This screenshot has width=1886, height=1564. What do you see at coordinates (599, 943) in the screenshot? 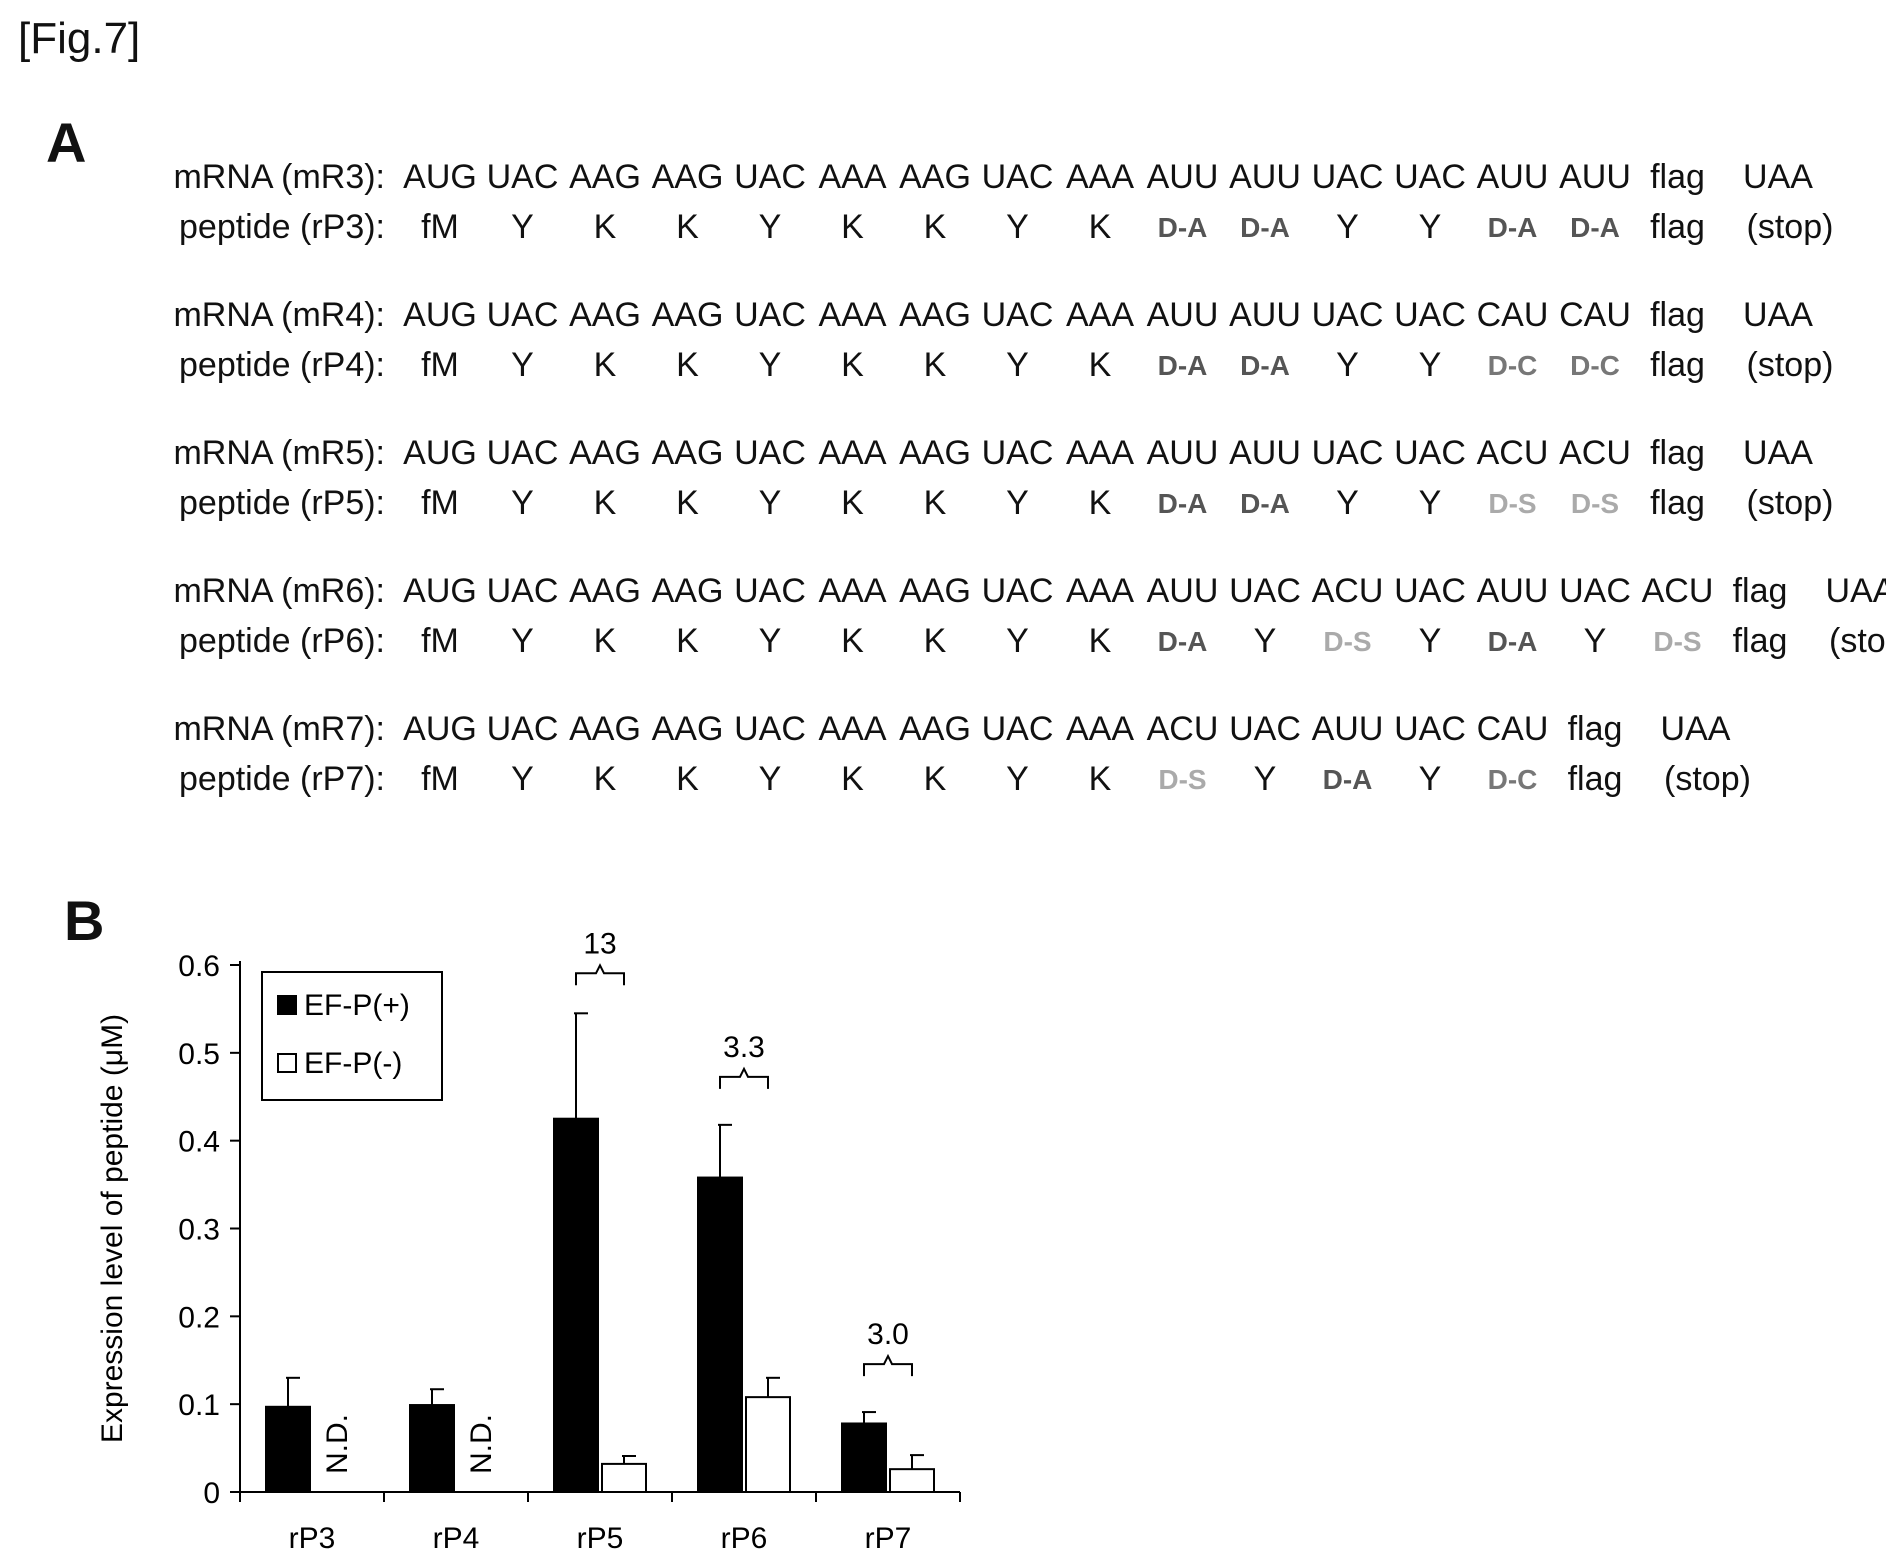
I see `fold-change-label: 13` at bounding box center [599, 943].